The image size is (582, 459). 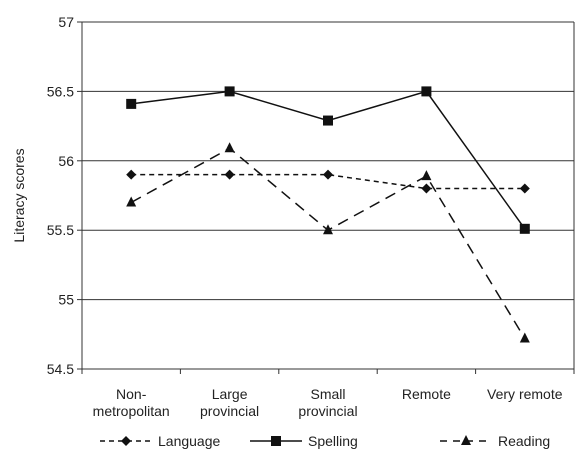 What do you see at coordinates (525, 394) in the screenshot?
I see `x-tick-label: Very remote` at bounding box center [525, 394].